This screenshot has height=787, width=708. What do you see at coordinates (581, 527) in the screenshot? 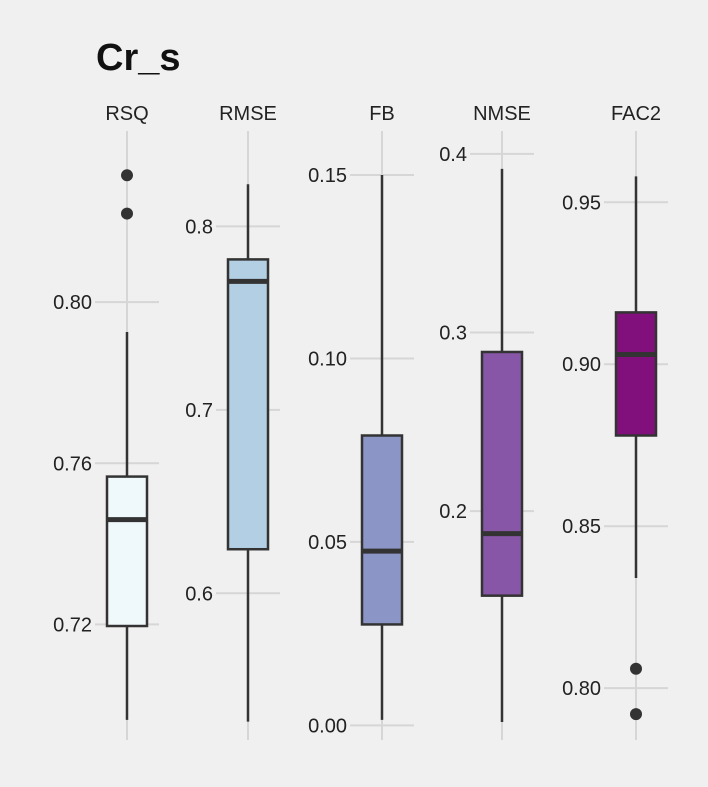
I see `y-tick-label: 0.85` at bounding box center [581, 527].